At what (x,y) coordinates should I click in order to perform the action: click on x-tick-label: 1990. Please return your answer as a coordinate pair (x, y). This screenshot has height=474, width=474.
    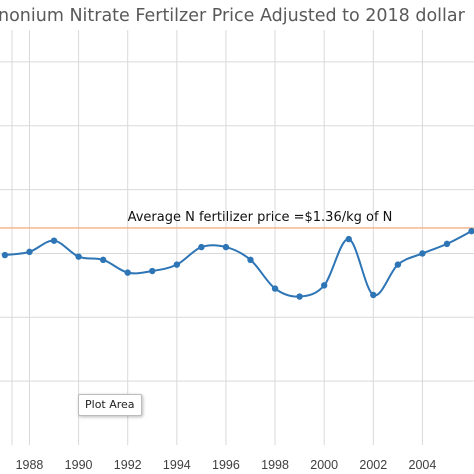
    Looking at the image, I should click on (79, 465).